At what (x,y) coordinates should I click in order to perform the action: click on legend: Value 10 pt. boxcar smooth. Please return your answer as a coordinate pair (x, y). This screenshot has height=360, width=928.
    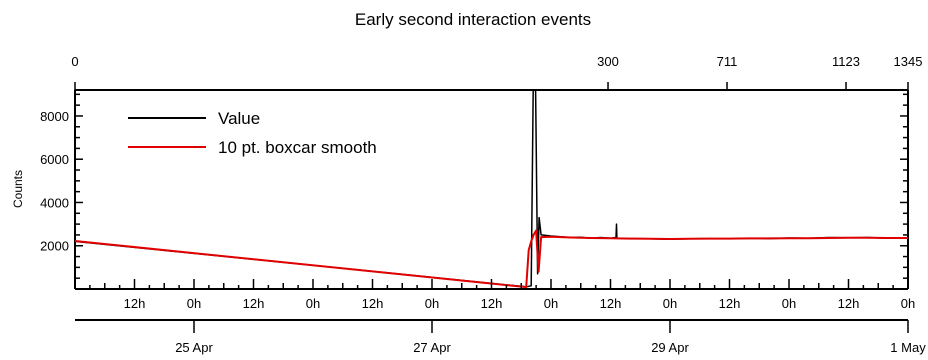
    Looking at the image, I should click on (252, 133).